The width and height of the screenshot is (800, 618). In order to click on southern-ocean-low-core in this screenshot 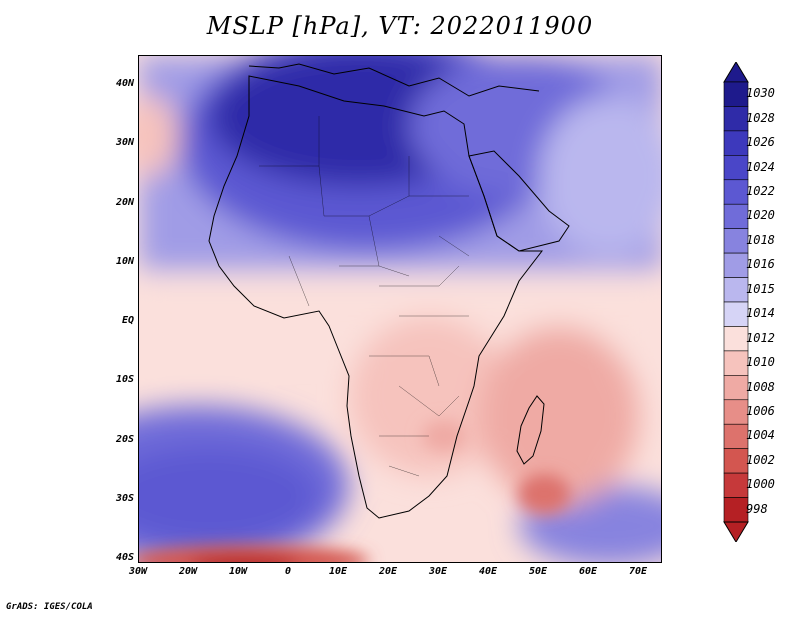, I will do `click(244, 559)`.